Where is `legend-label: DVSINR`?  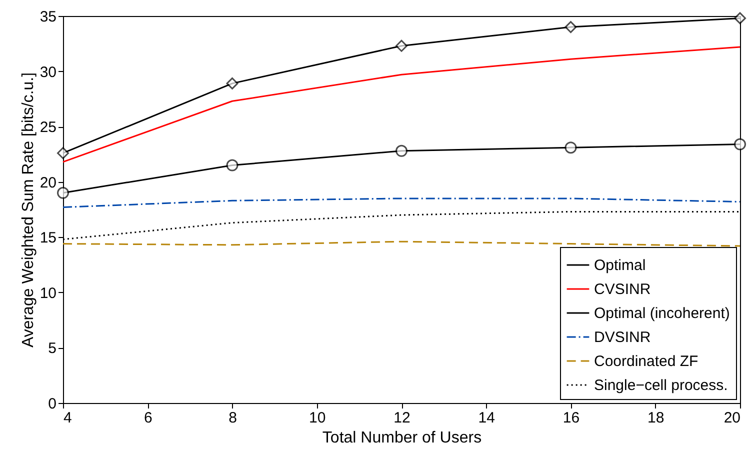 legend-label: DVSINR is located at coordinates (622, 337).